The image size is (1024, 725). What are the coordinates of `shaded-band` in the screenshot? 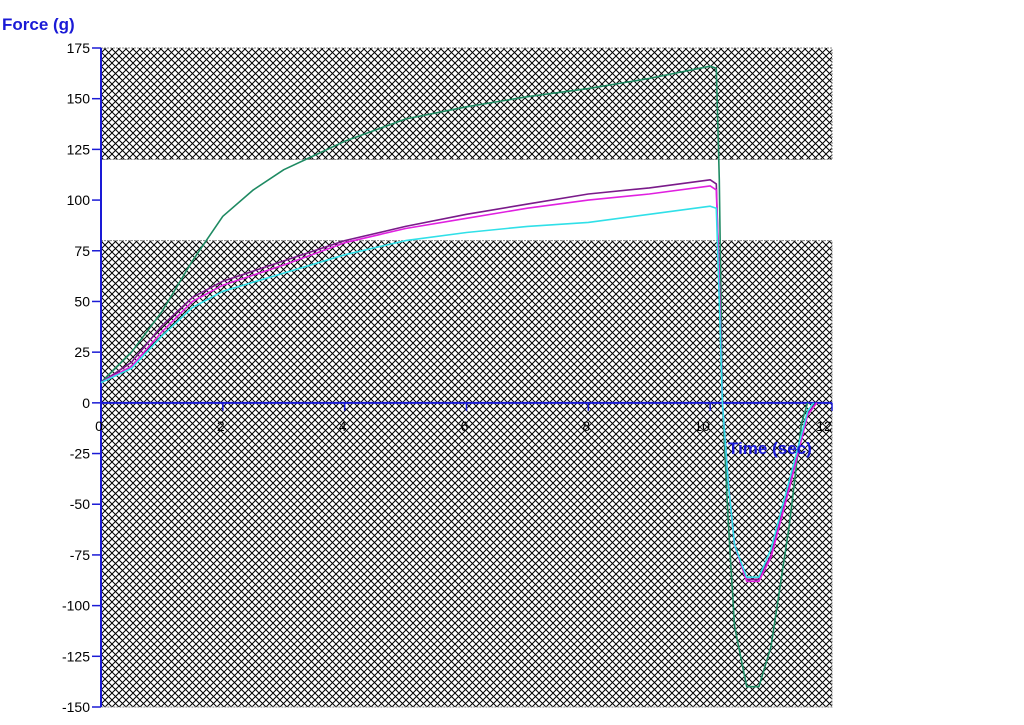 It's located at (466, 104).